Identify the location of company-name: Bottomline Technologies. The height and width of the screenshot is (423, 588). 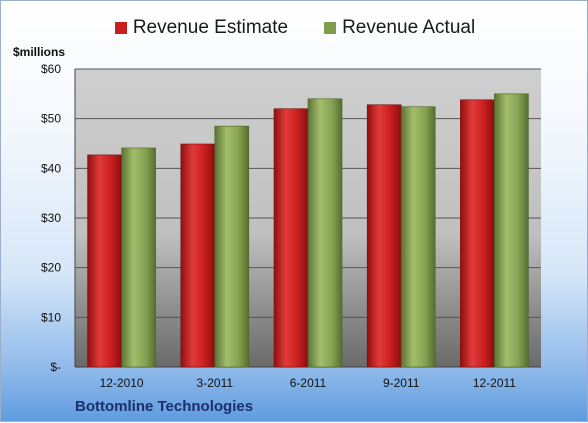
(164, 406).